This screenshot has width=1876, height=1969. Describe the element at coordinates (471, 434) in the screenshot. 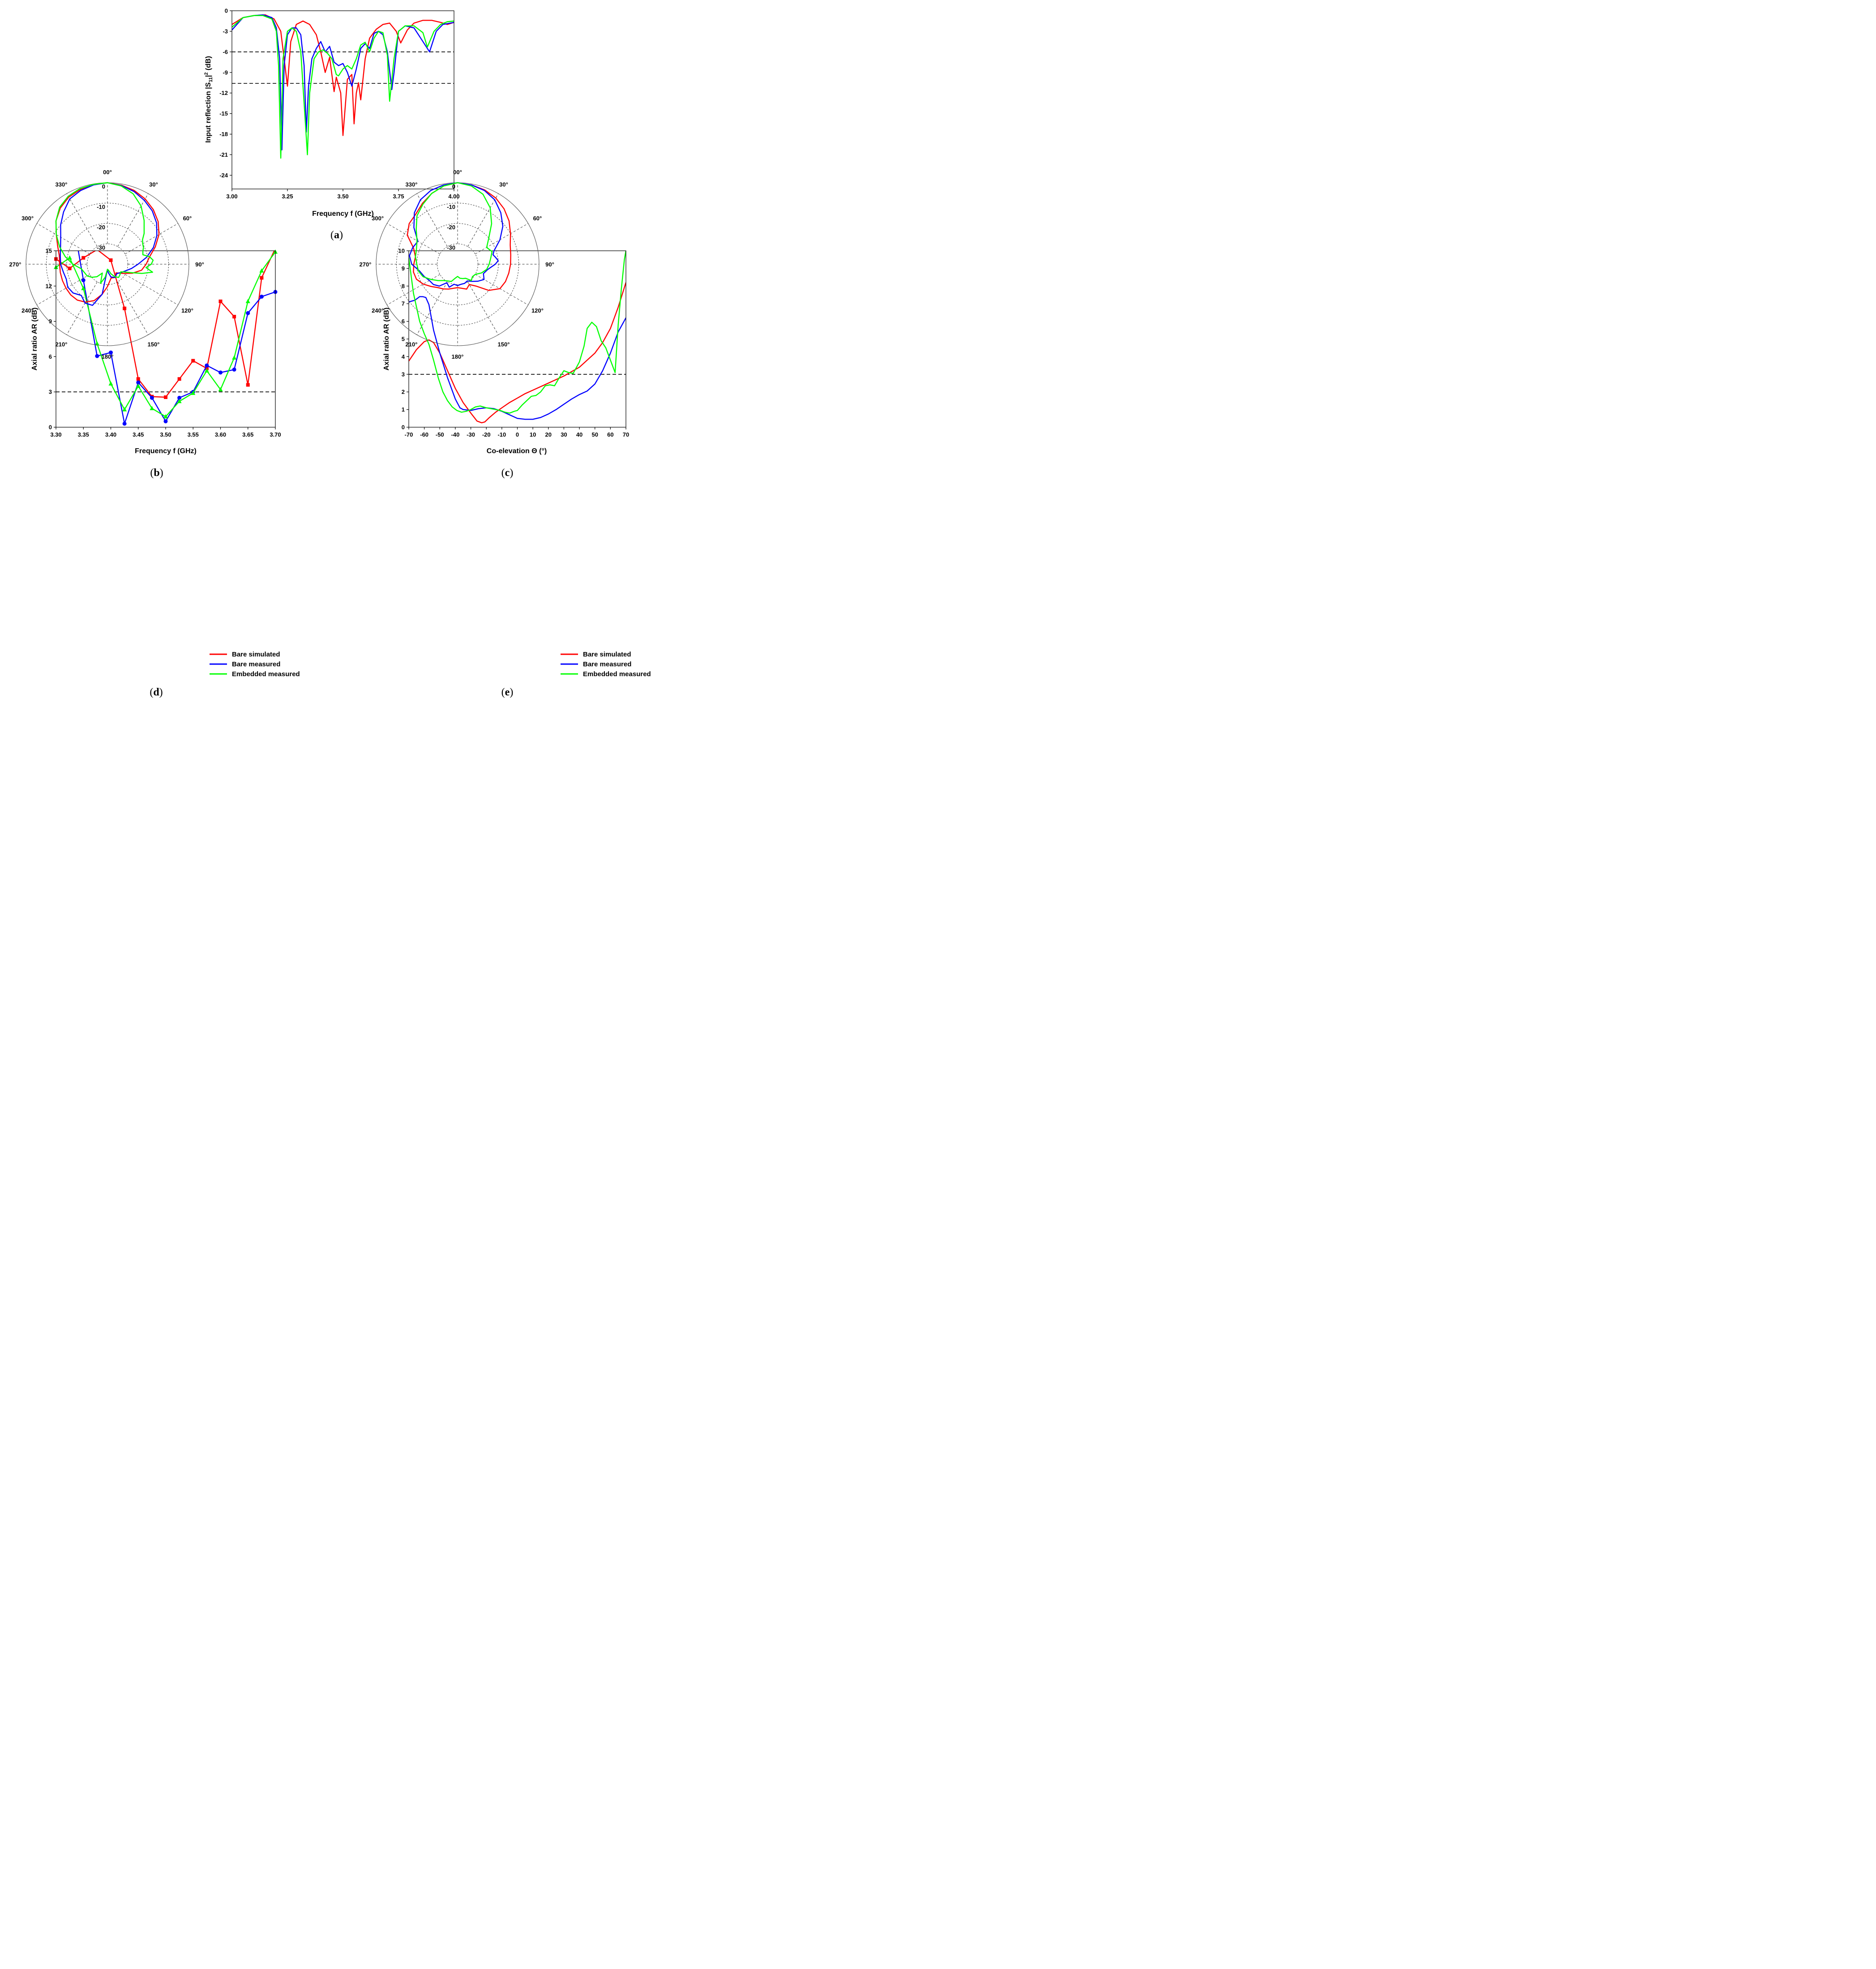

I see `x-tick-label: -30` at that location.